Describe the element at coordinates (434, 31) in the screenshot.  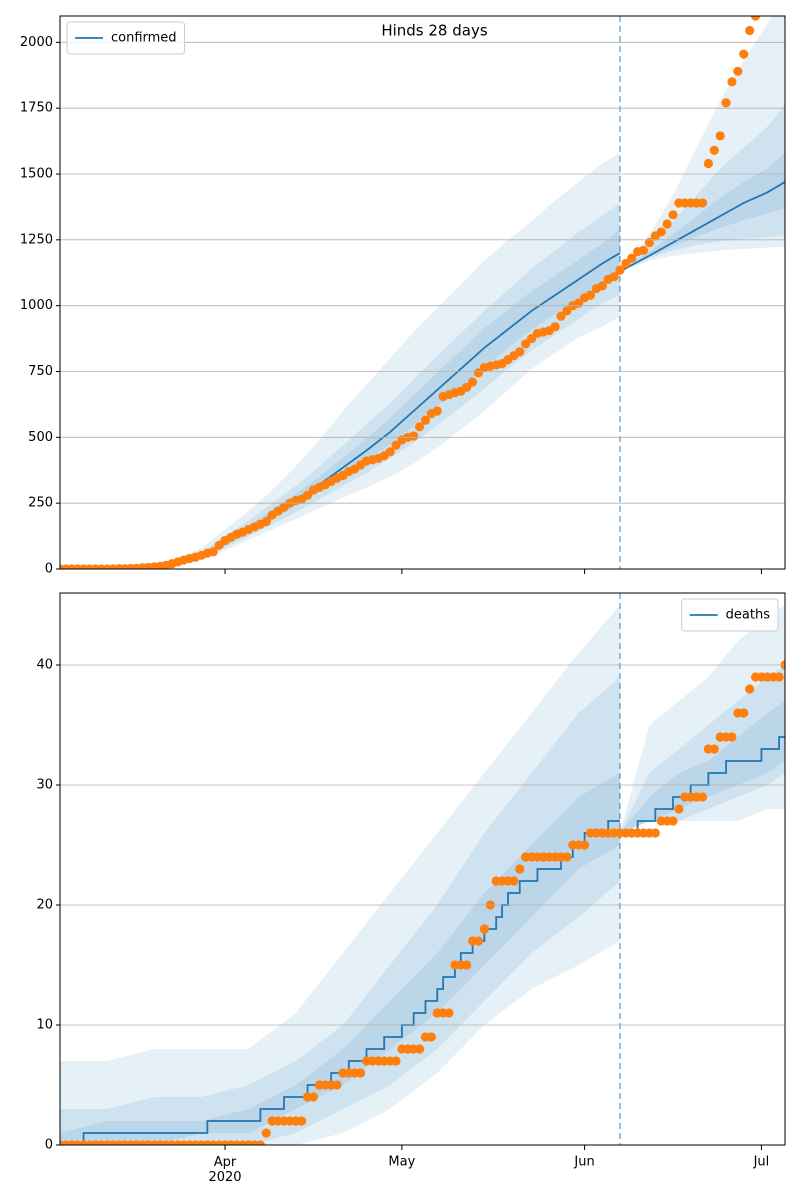
I see `chart-title: Hinds 28 days` at that location.